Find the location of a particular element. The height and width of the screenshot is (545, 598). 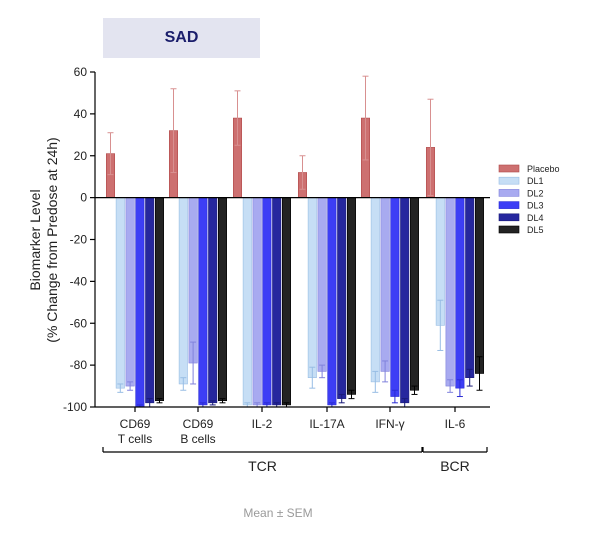

legend: Placebo DL1 DL2 DL3 DL4 DL5 is located at coordinates (529, 199).